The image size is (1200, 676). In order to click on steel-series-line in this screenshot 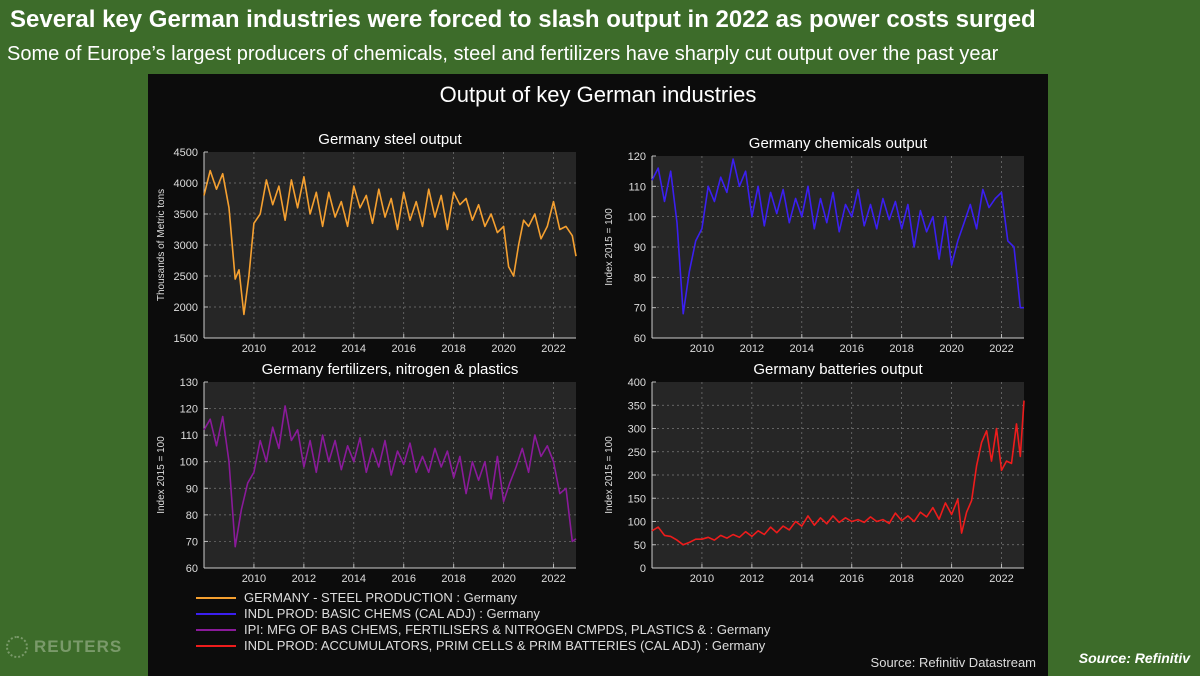, I will do `click(390, 242)`.